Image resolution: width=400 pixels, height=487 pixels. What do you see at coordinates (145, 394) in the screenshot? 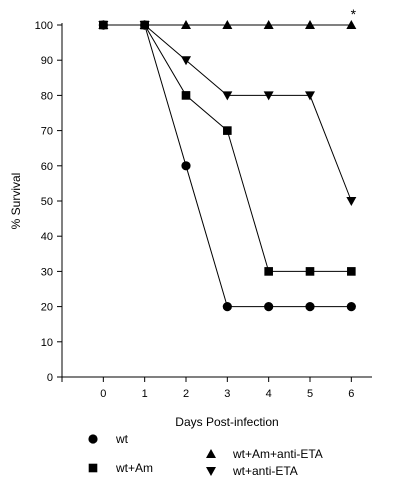
I see `x-tick-label: 1` at bounding box center [145, 394].